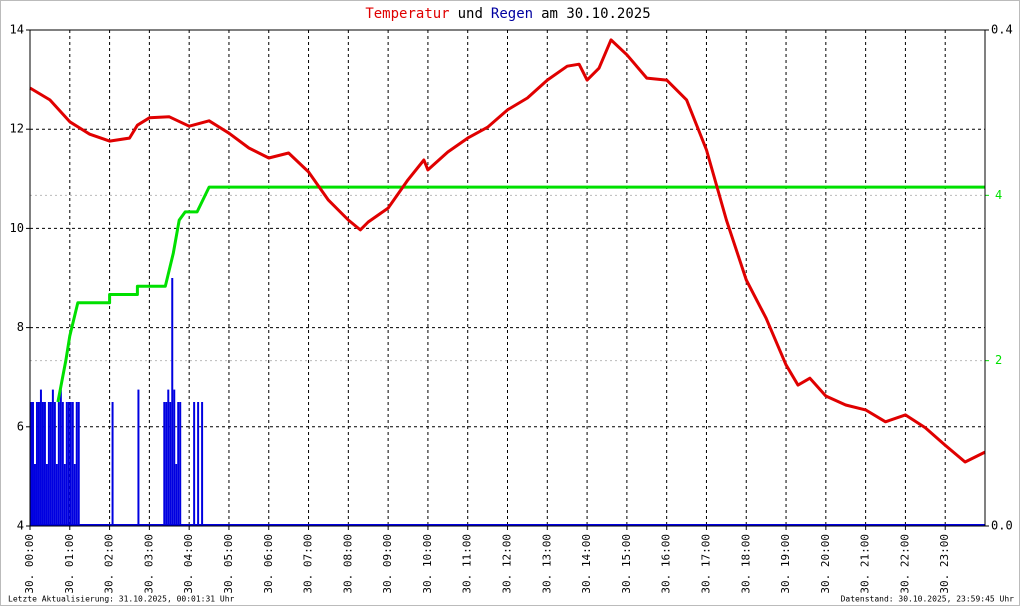 The image size is (1020, 606). What do you see at coordinates (17, 228) in the screenshot?
I see `y-tick-label: 10` at bounding box center [17, 228].